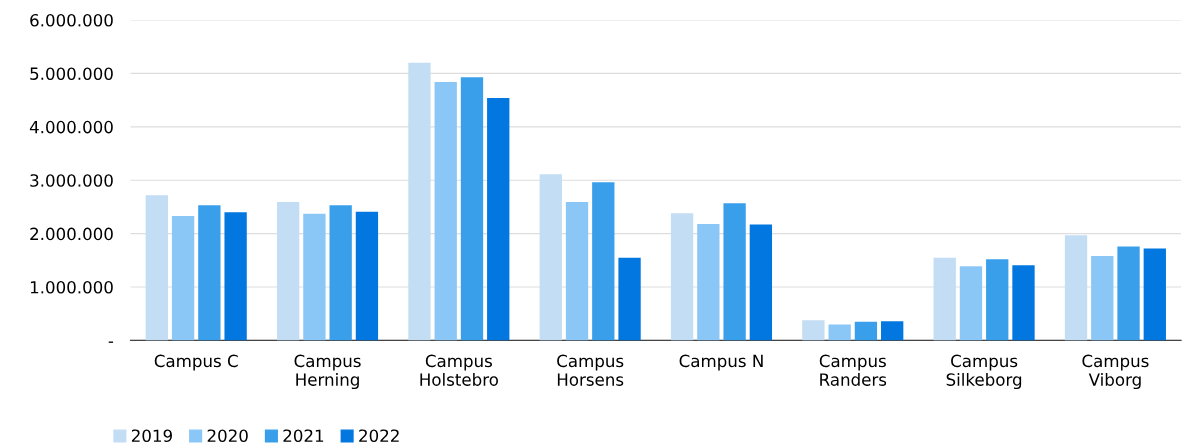  I want to click on legend-label: 2019, so click(151, 436).